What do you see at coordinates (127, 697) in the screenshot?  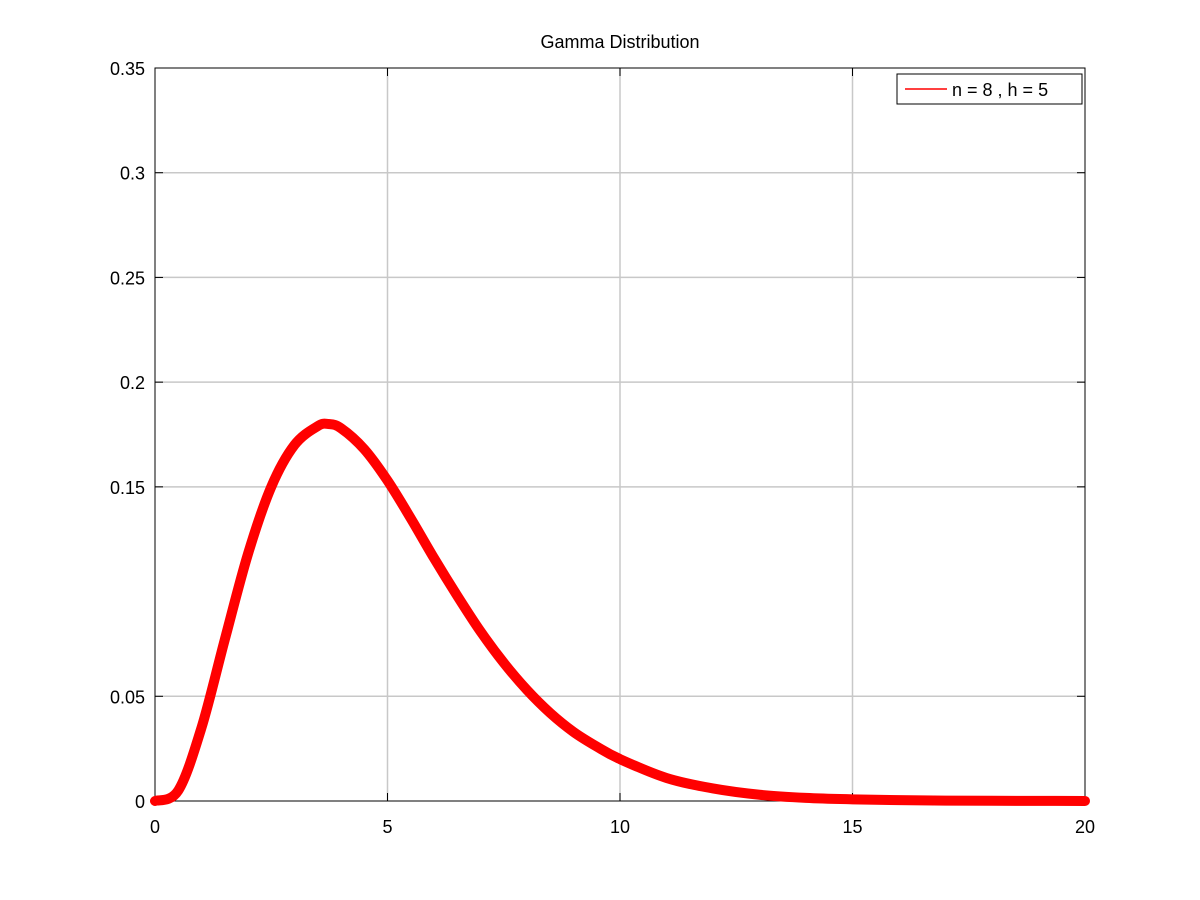 I see `y-tick-label: 0.05` at bounding box center [127, 697].